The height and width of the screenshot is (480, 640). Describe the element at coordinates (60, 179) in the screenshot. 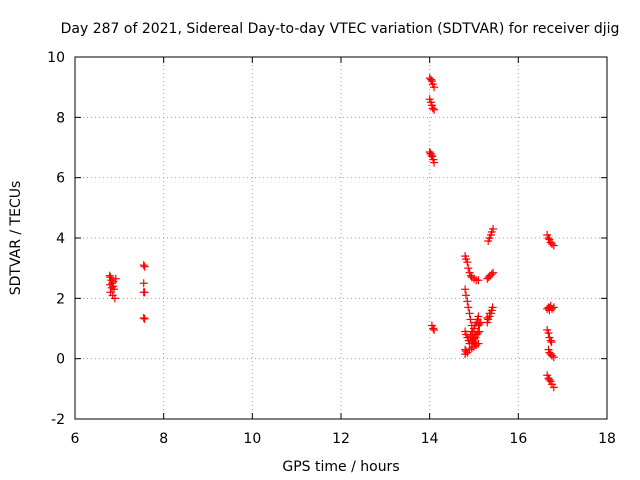

I see `y-tick-label: 6` at that location.